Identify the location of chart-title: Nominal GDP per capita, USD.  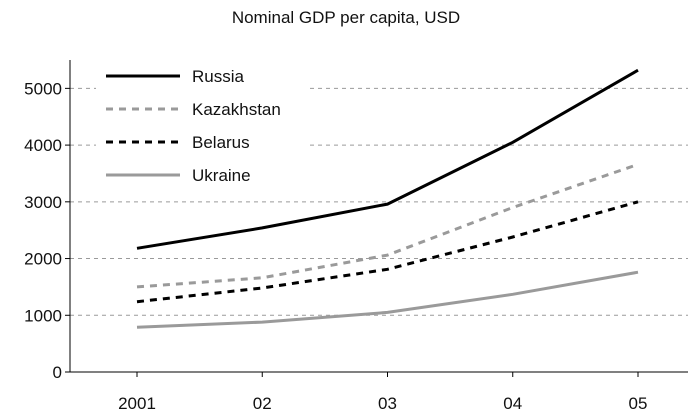
(346, 17).